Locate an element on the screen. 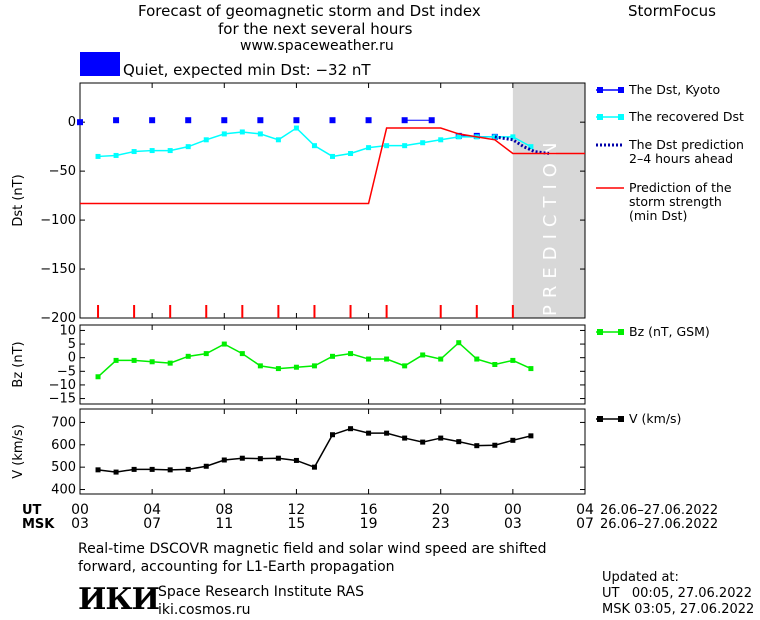 The height and width of the screenshot is (620, 760). y-tick-label: 600 is located at coordinates (63, 445).